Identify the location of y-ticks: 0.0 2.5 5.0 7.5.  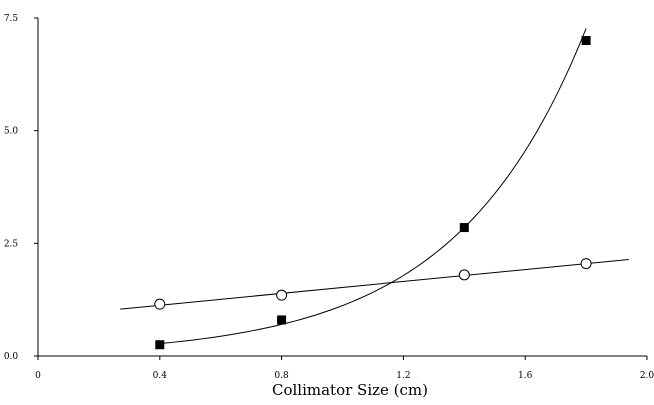
(21, 188).